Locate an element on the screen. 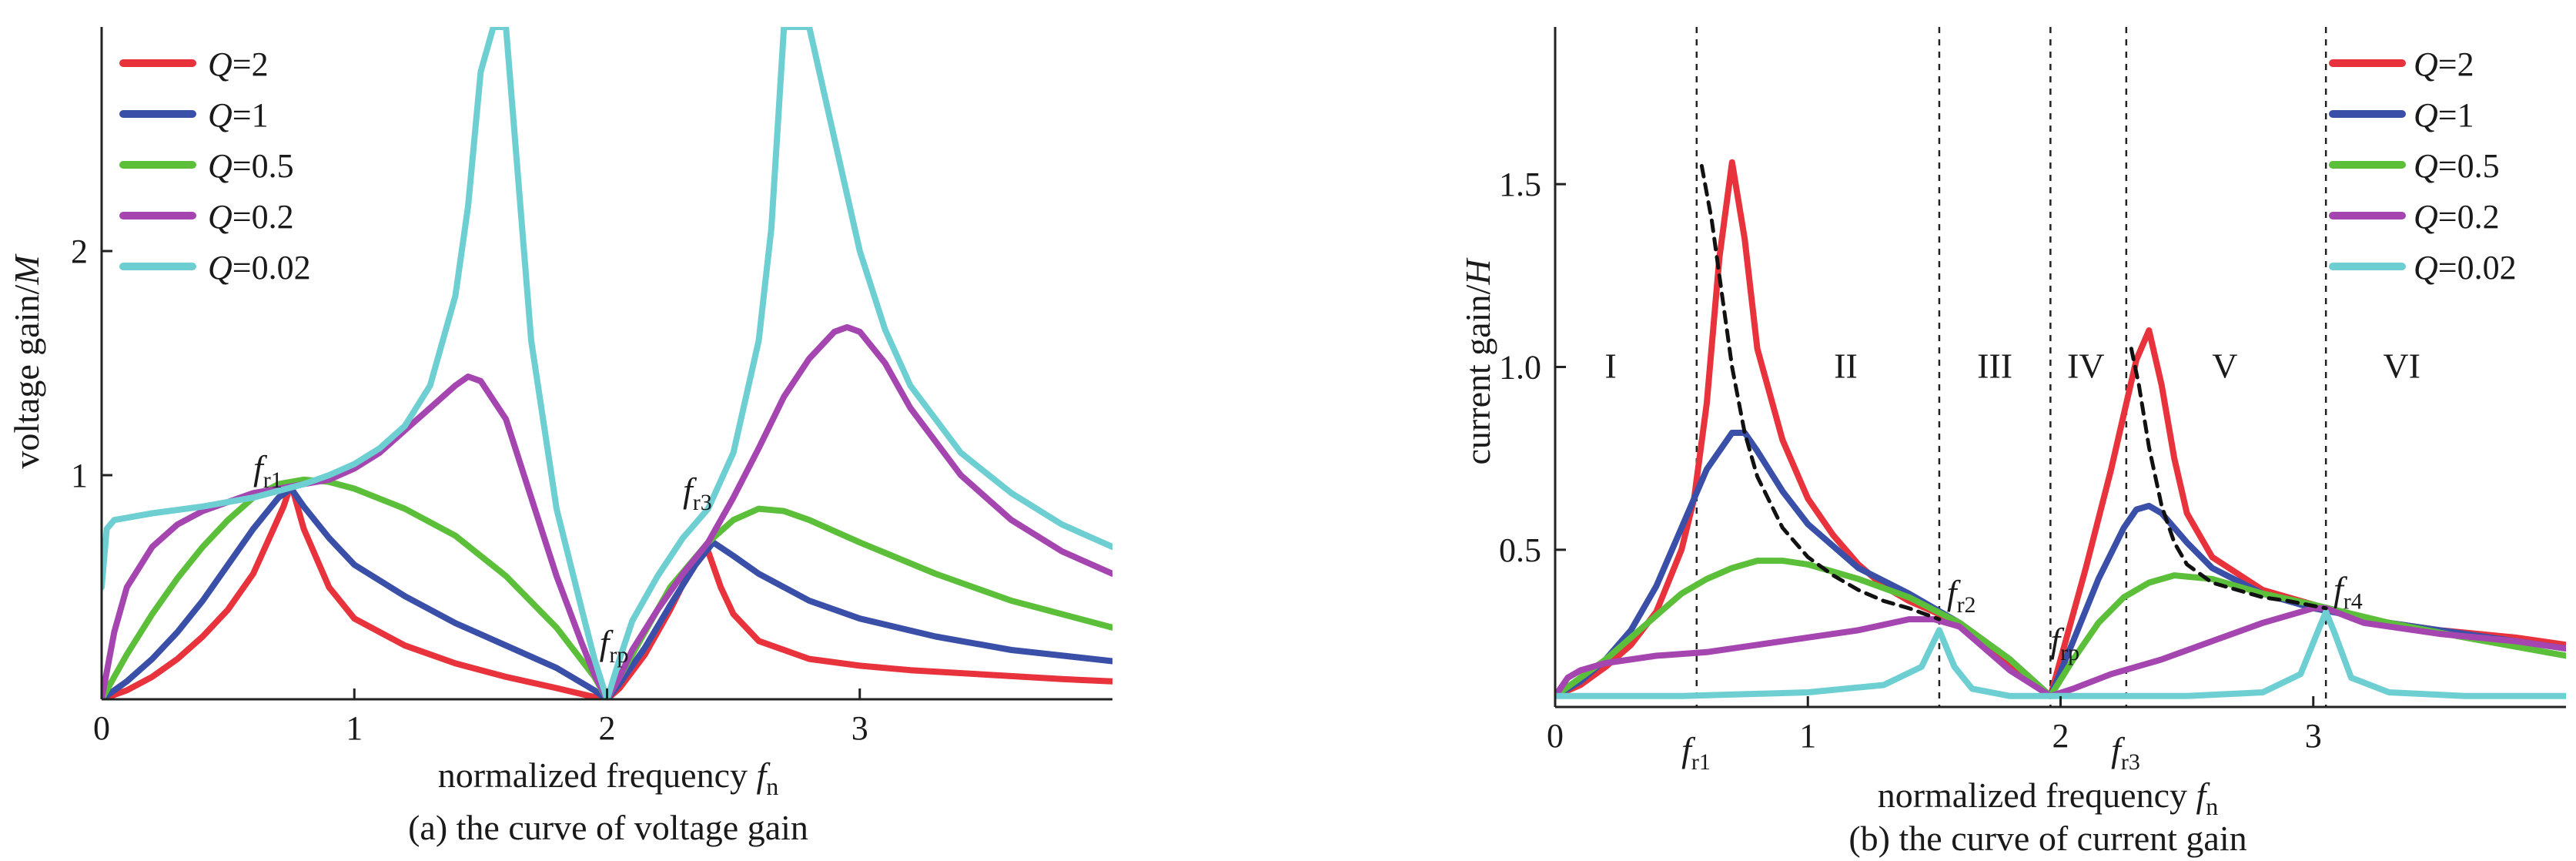 This screenshot has width=2576, height=861. chart-caption: (b) the curve of current gain is located at coordinates (2047, 839).